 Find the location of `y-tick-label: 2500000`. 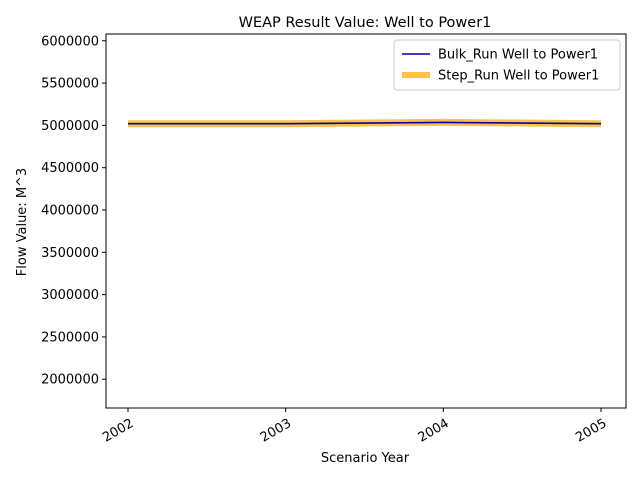

y-tick-label: 2500000 is located at coordinates (70, 337).